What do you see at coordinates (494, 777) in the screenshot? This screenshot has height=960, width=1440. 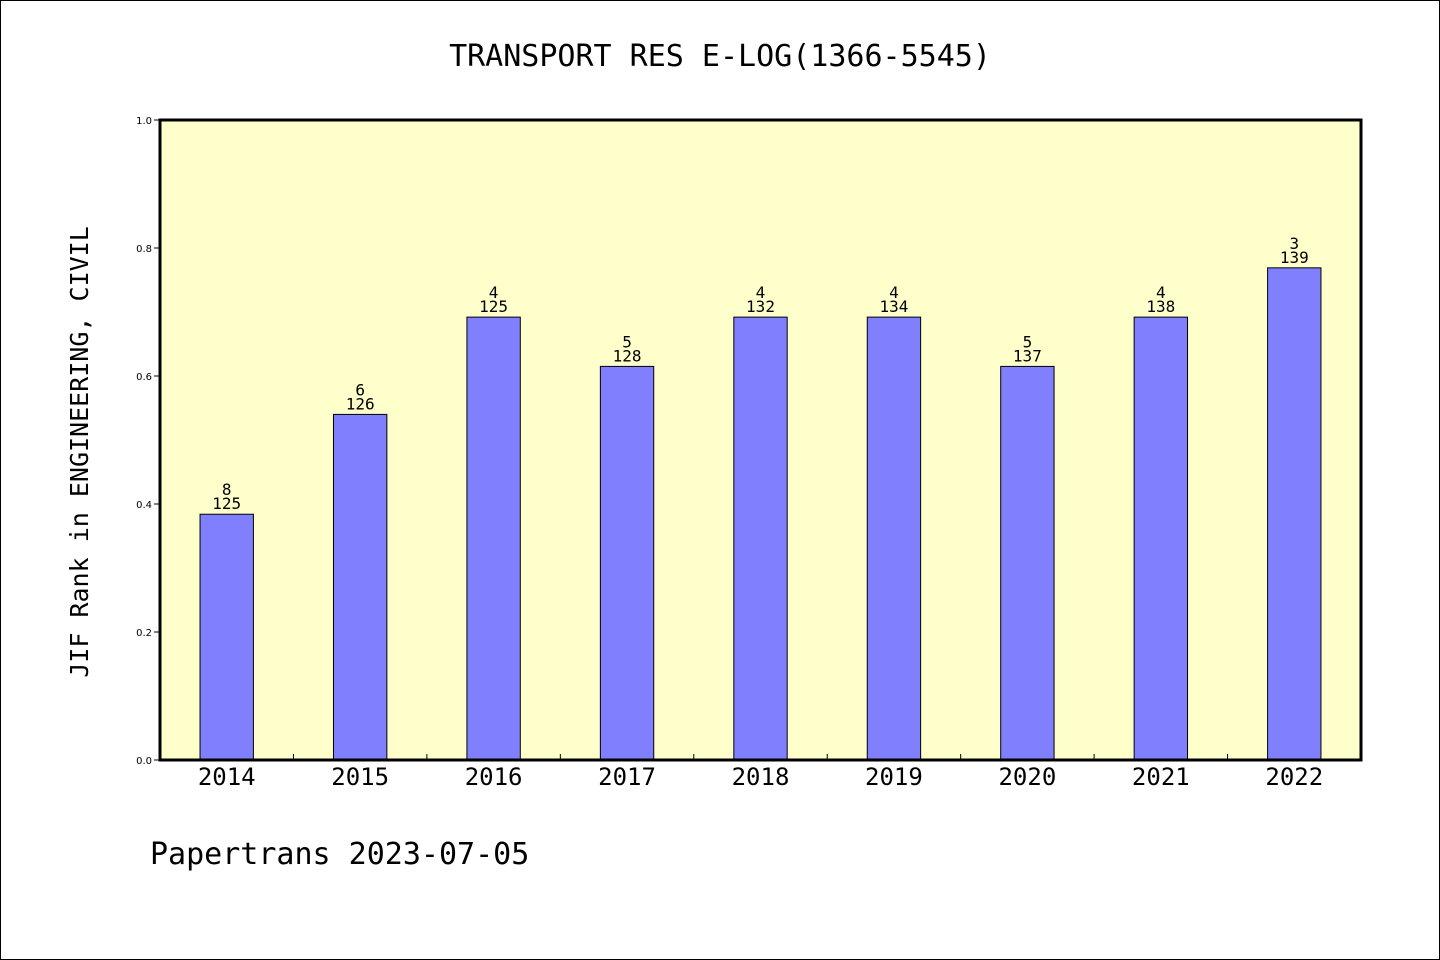 I see `x-tick-label: 2016` at bounding box center [494, 777].